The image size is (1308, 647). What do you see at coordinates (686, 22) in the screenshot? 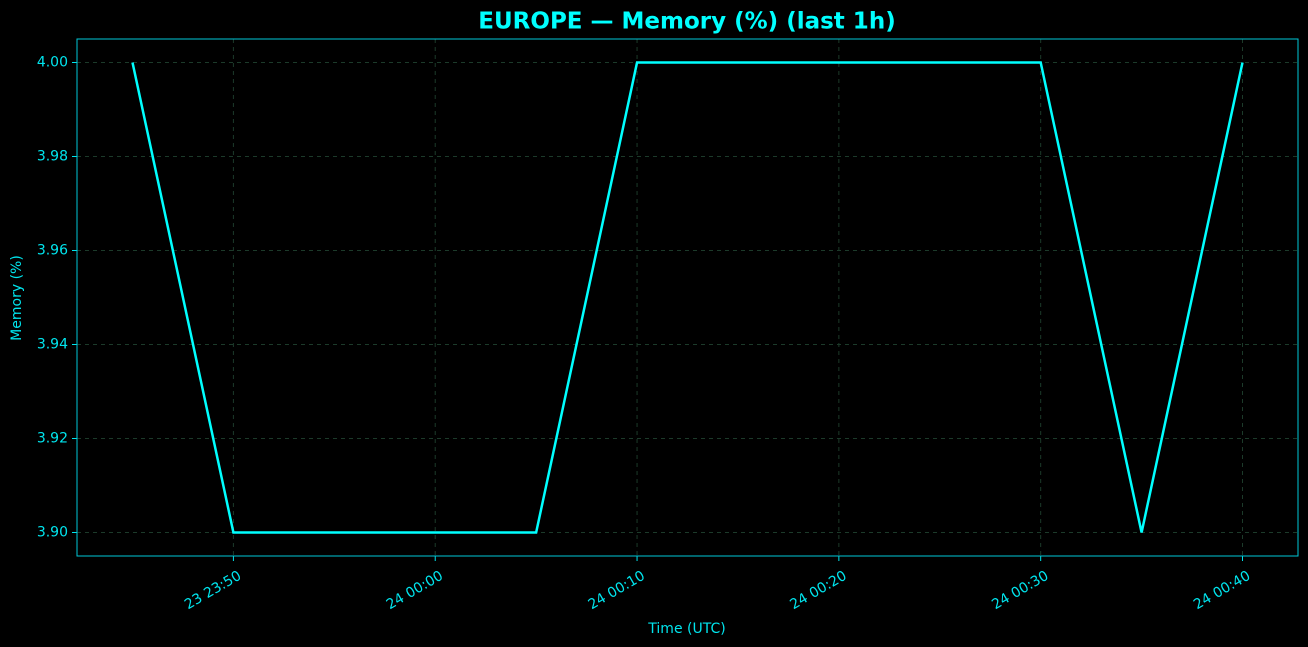
I see `chart-title: EUROPE — Memory (%) (last 1h)` at bounding box center [686, 22].